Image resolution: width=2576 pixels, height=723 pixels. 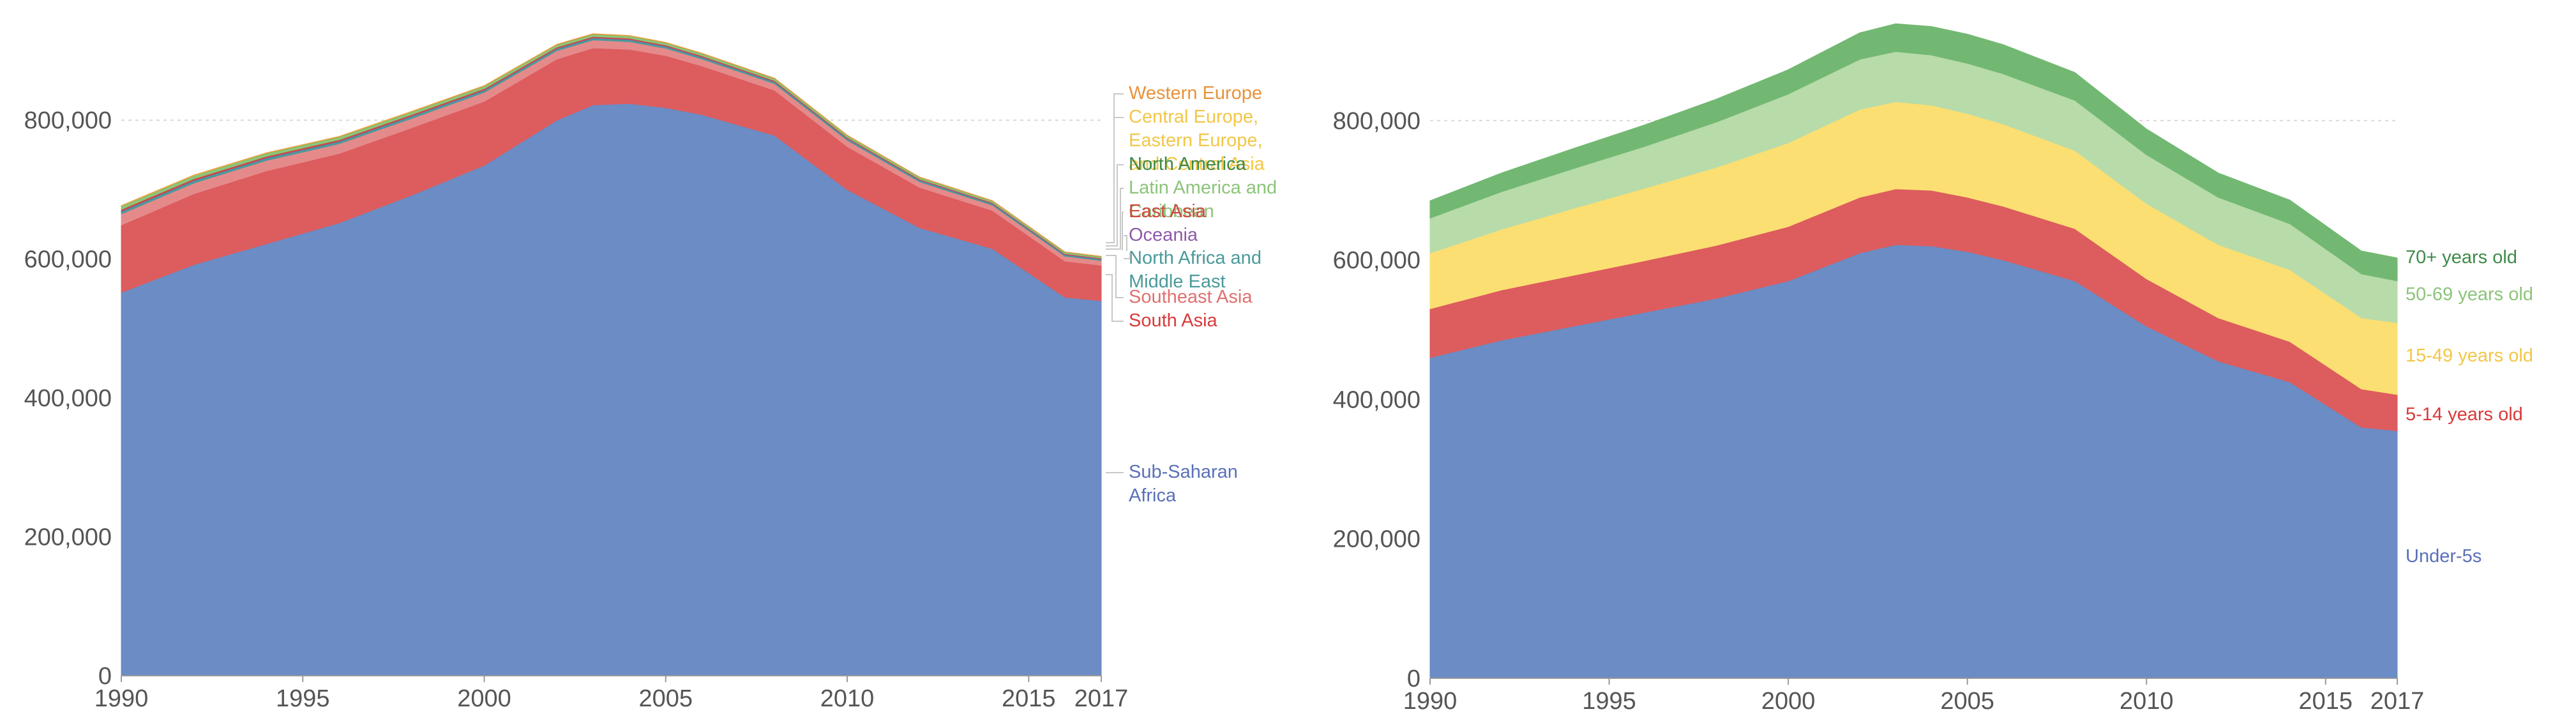 I want to click on right-chart-legend-label-70-years-old: 70+ years old, so click(x=2461, y=257).